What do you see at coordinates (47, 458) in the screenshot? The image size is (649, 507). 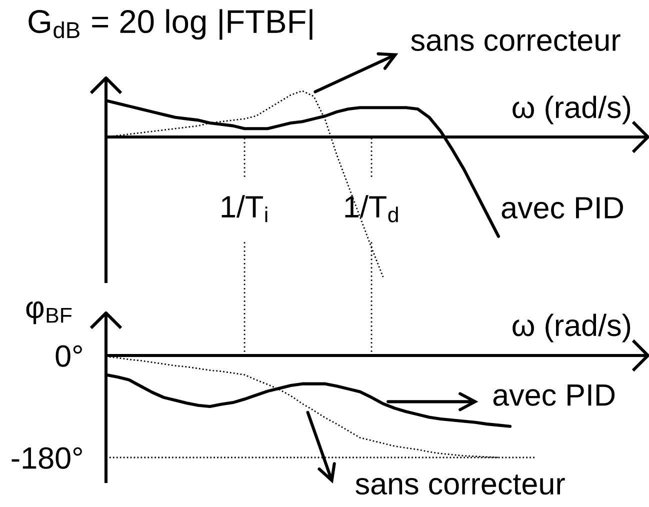 I see `y-tick-label: -180°` at bounding box center [47, 458].